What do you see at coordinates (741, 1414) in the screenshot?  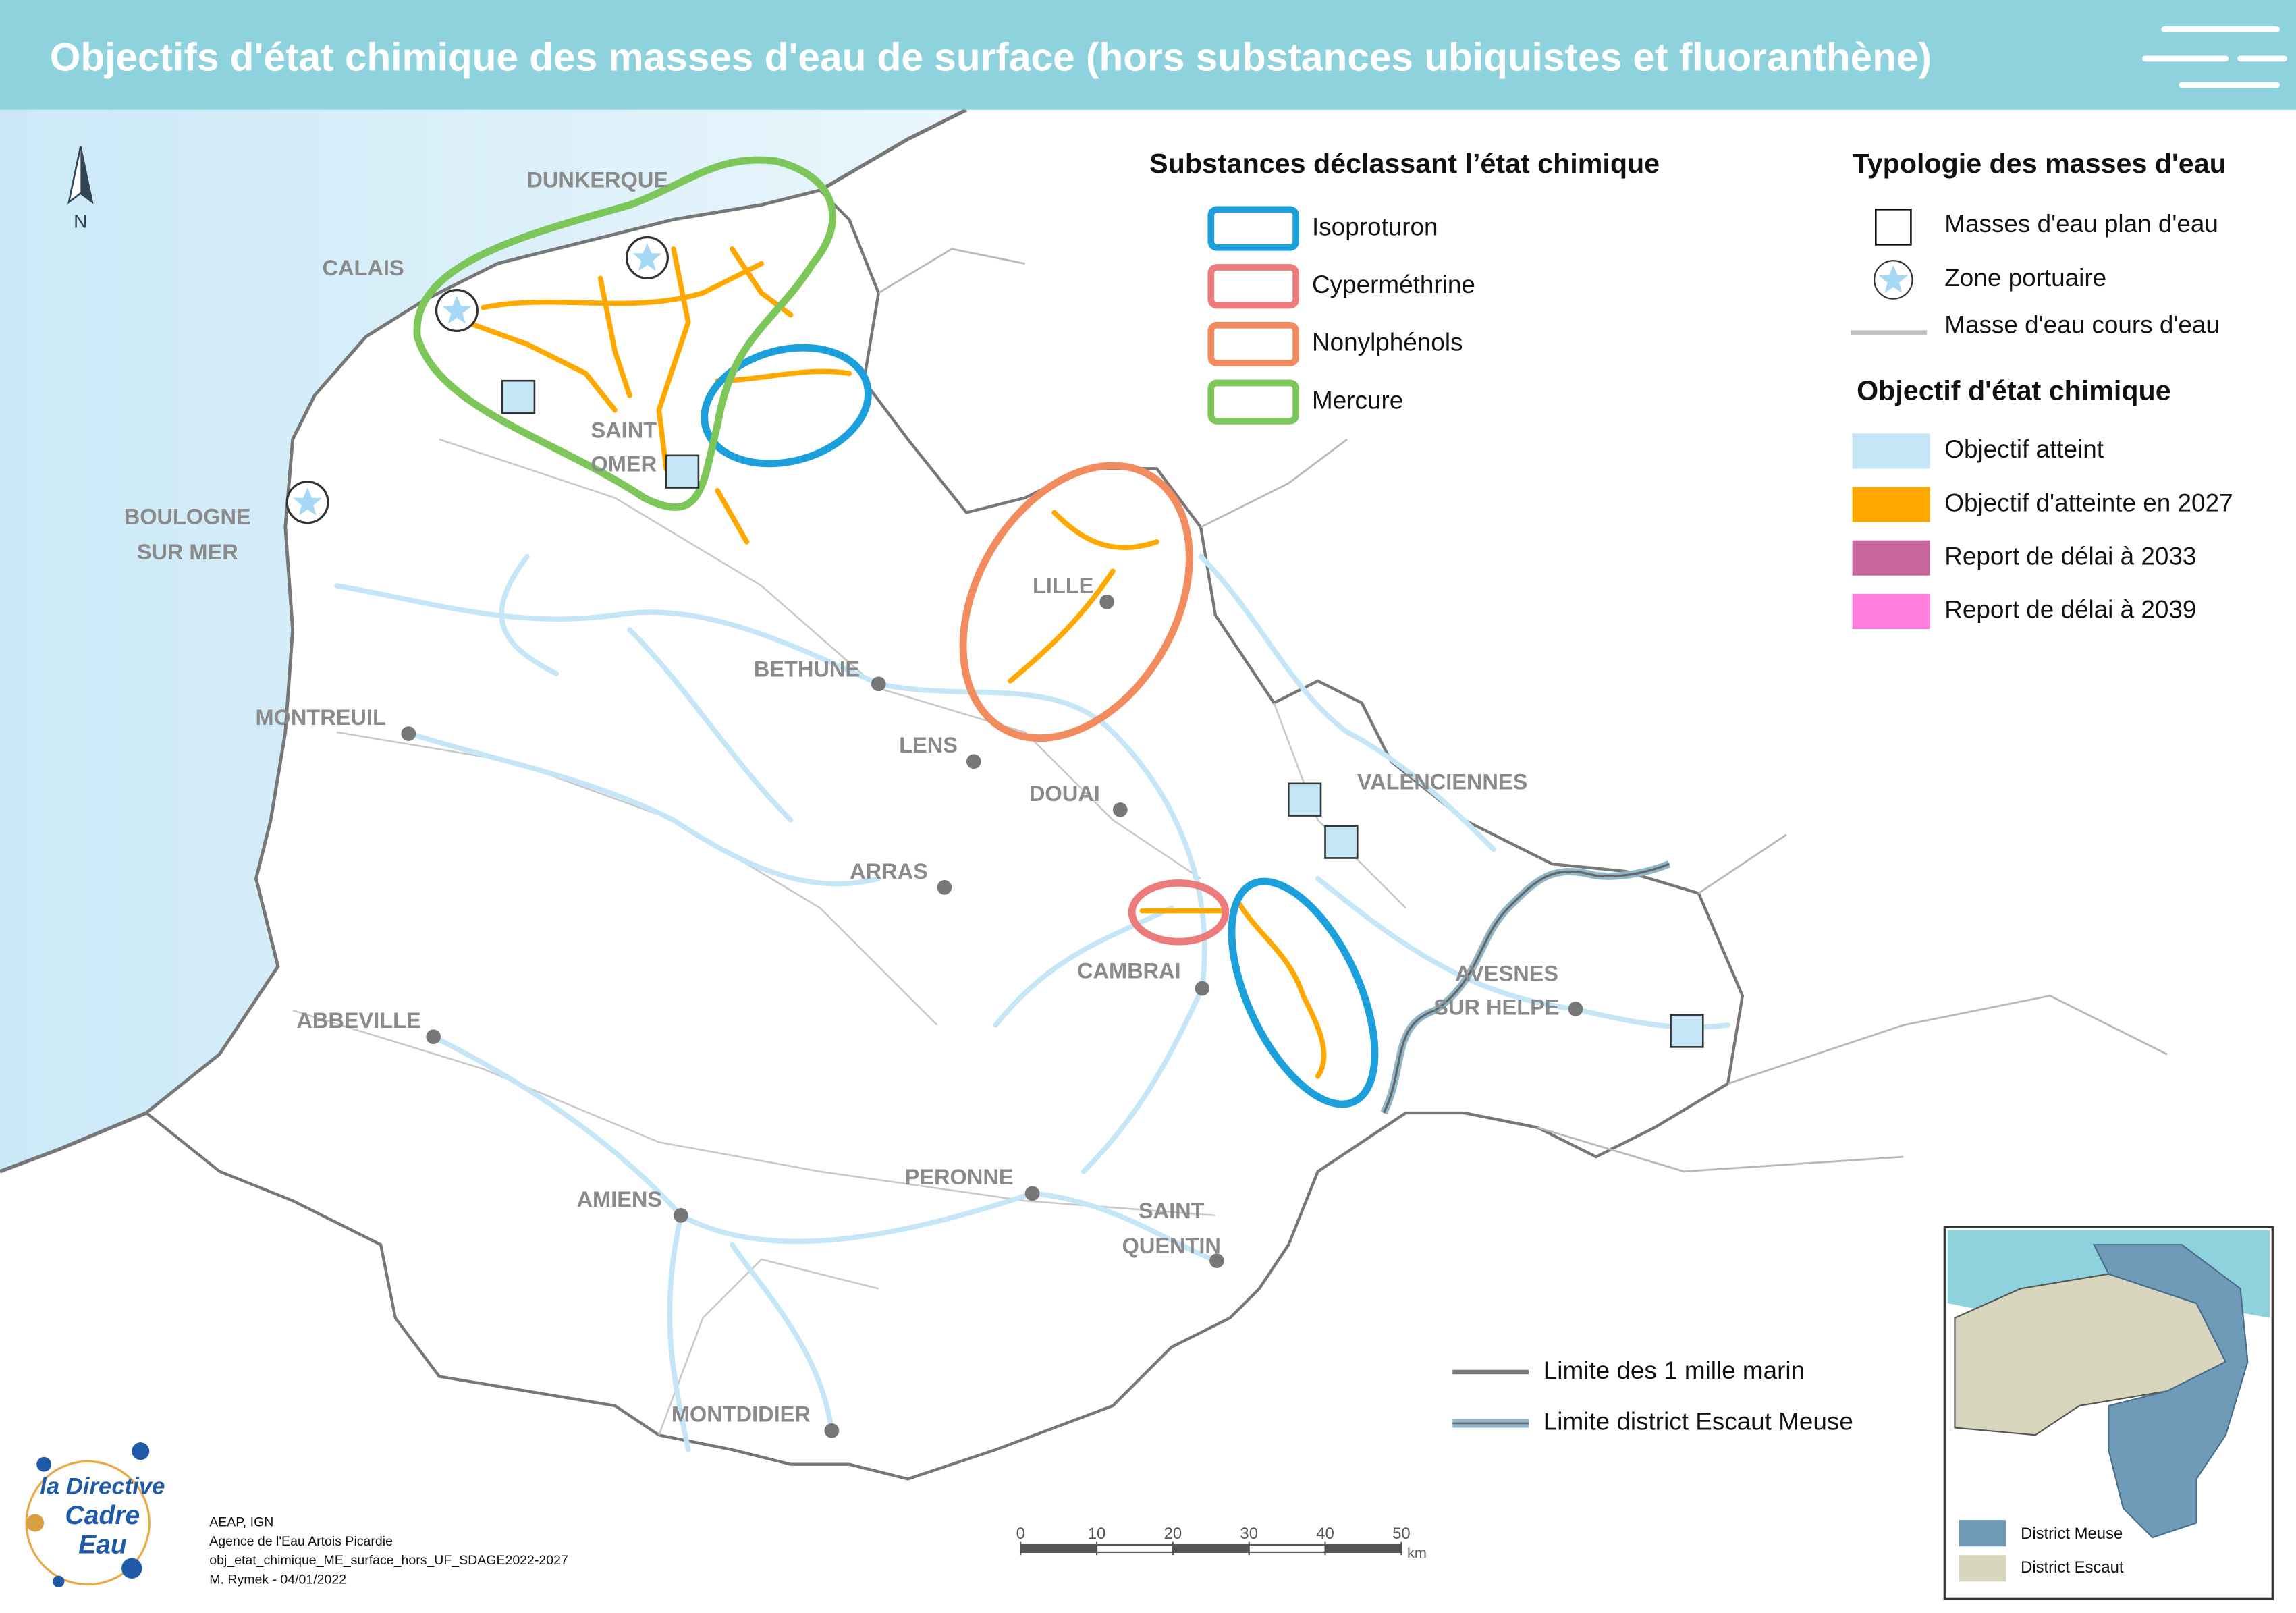 I see `city-label: MONTDIDIER` at bounding box center [741, 1414].